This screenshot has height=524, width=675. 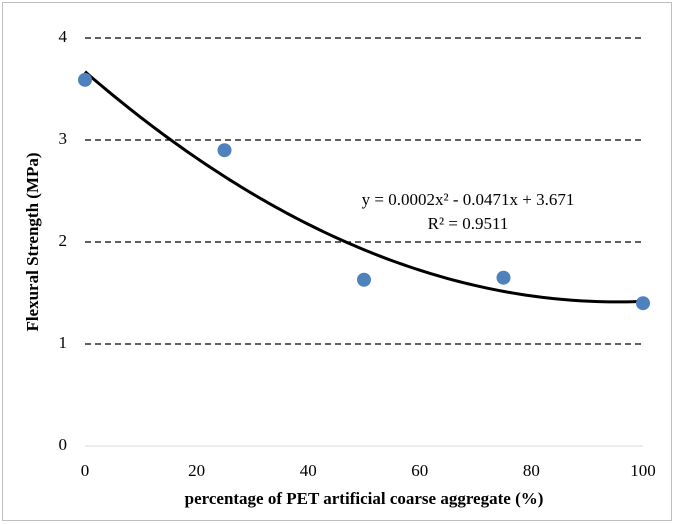 What do you see at coordinates (63, 240) in the screenshot?
I see `y-tick-label: 2` at bounding box center [63, 240].